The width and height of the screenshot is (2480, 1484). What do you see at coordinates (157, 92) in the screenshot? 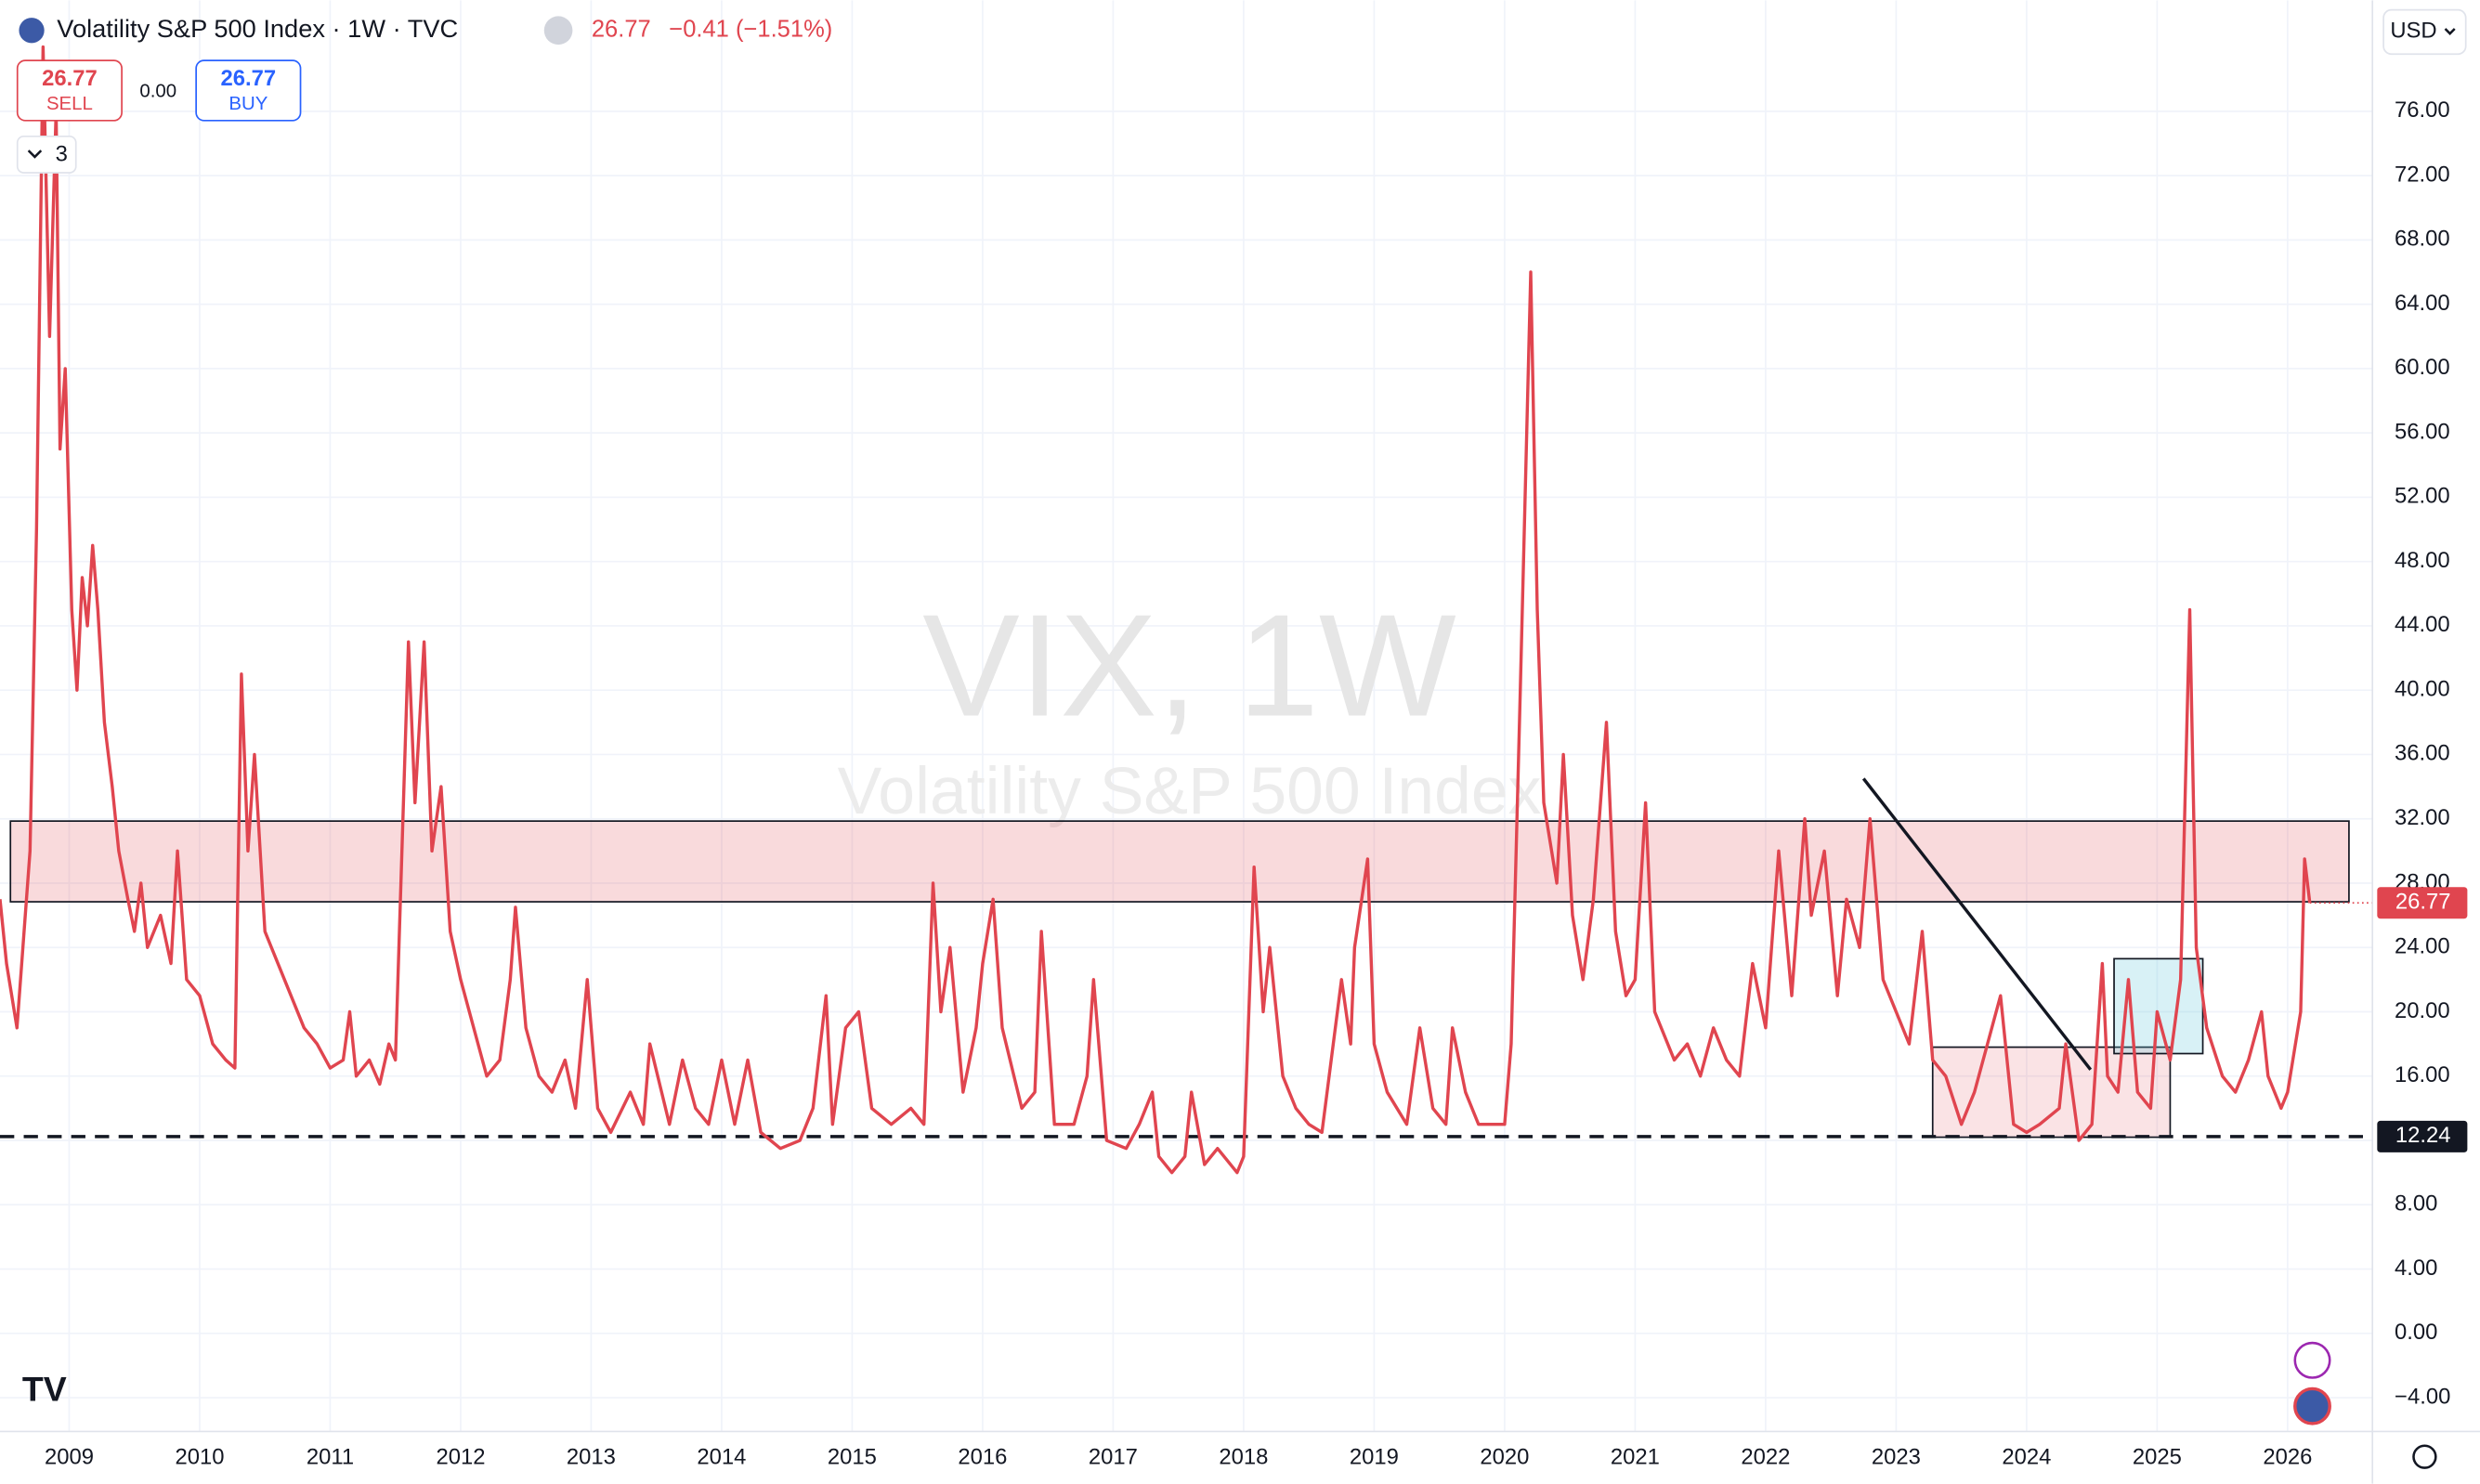
I see `spread: 0.00` at bounding box center [157, 92].